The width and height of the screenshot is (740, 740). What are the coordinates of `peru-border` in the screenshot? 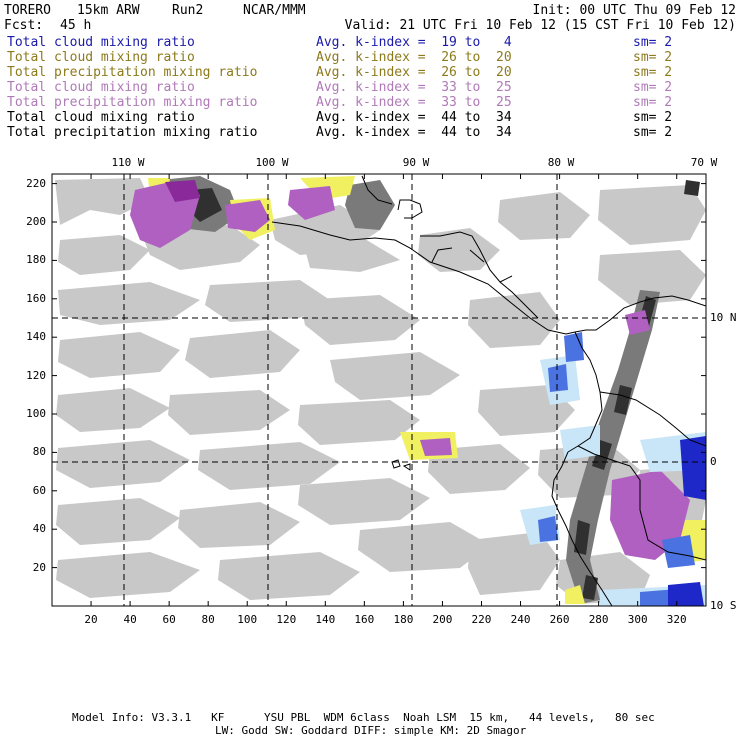 It's located at (667, 513).